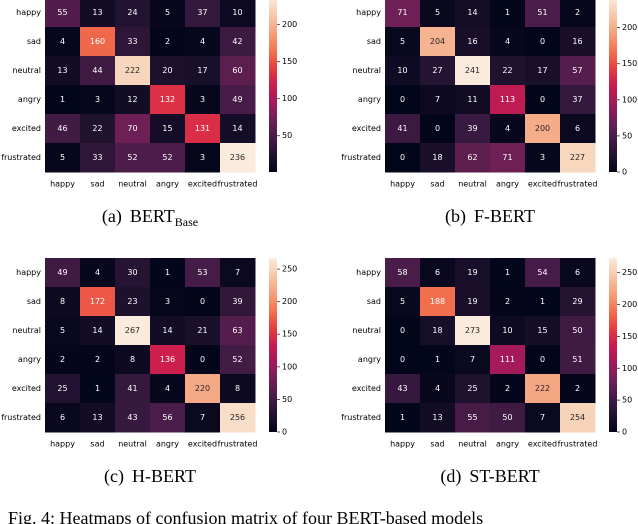  What do you see at coordinates (164, 476) in the screenshot?
I see `caption-title: H-BERT` at bounding box center [164, 476].